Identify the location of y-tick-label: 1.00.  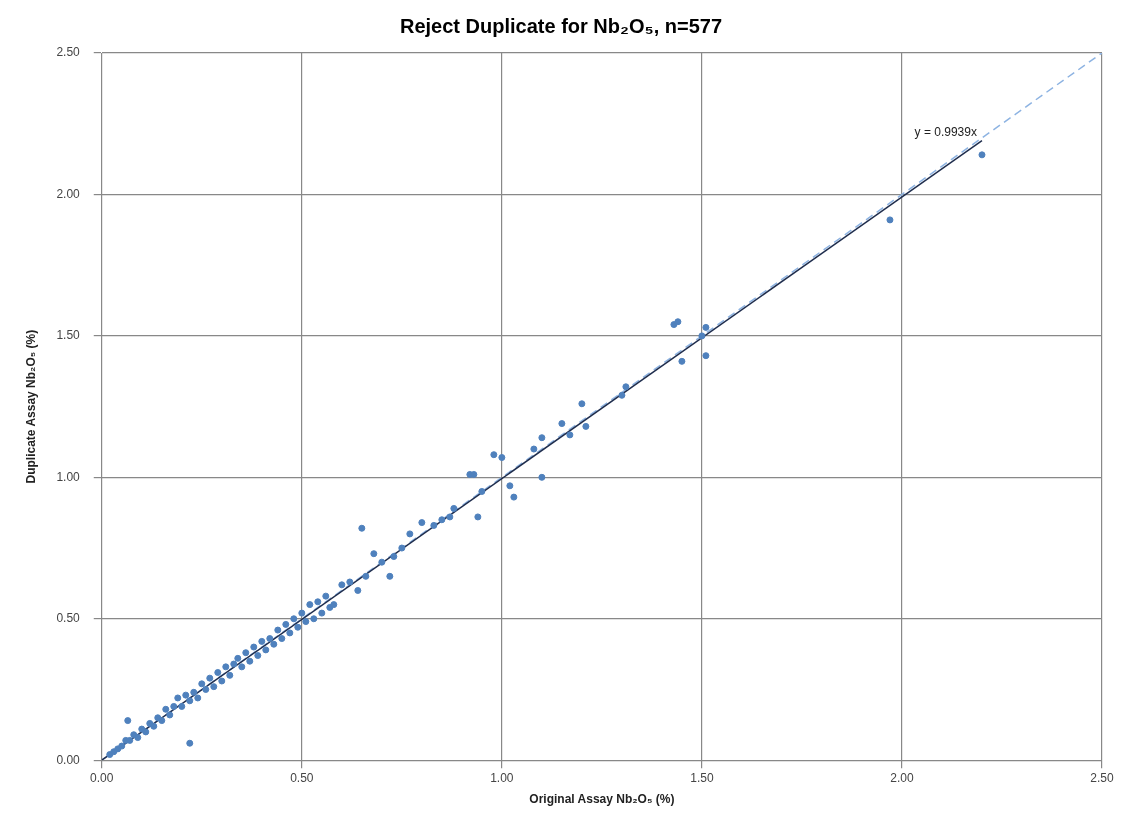
(68, 476).